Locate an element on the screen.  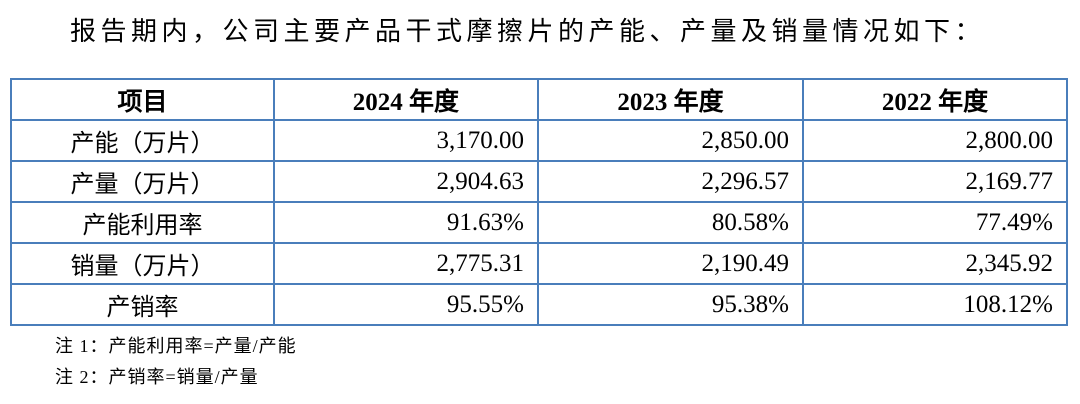
cell-value: 95.38% is located at coordinates (670, 304).